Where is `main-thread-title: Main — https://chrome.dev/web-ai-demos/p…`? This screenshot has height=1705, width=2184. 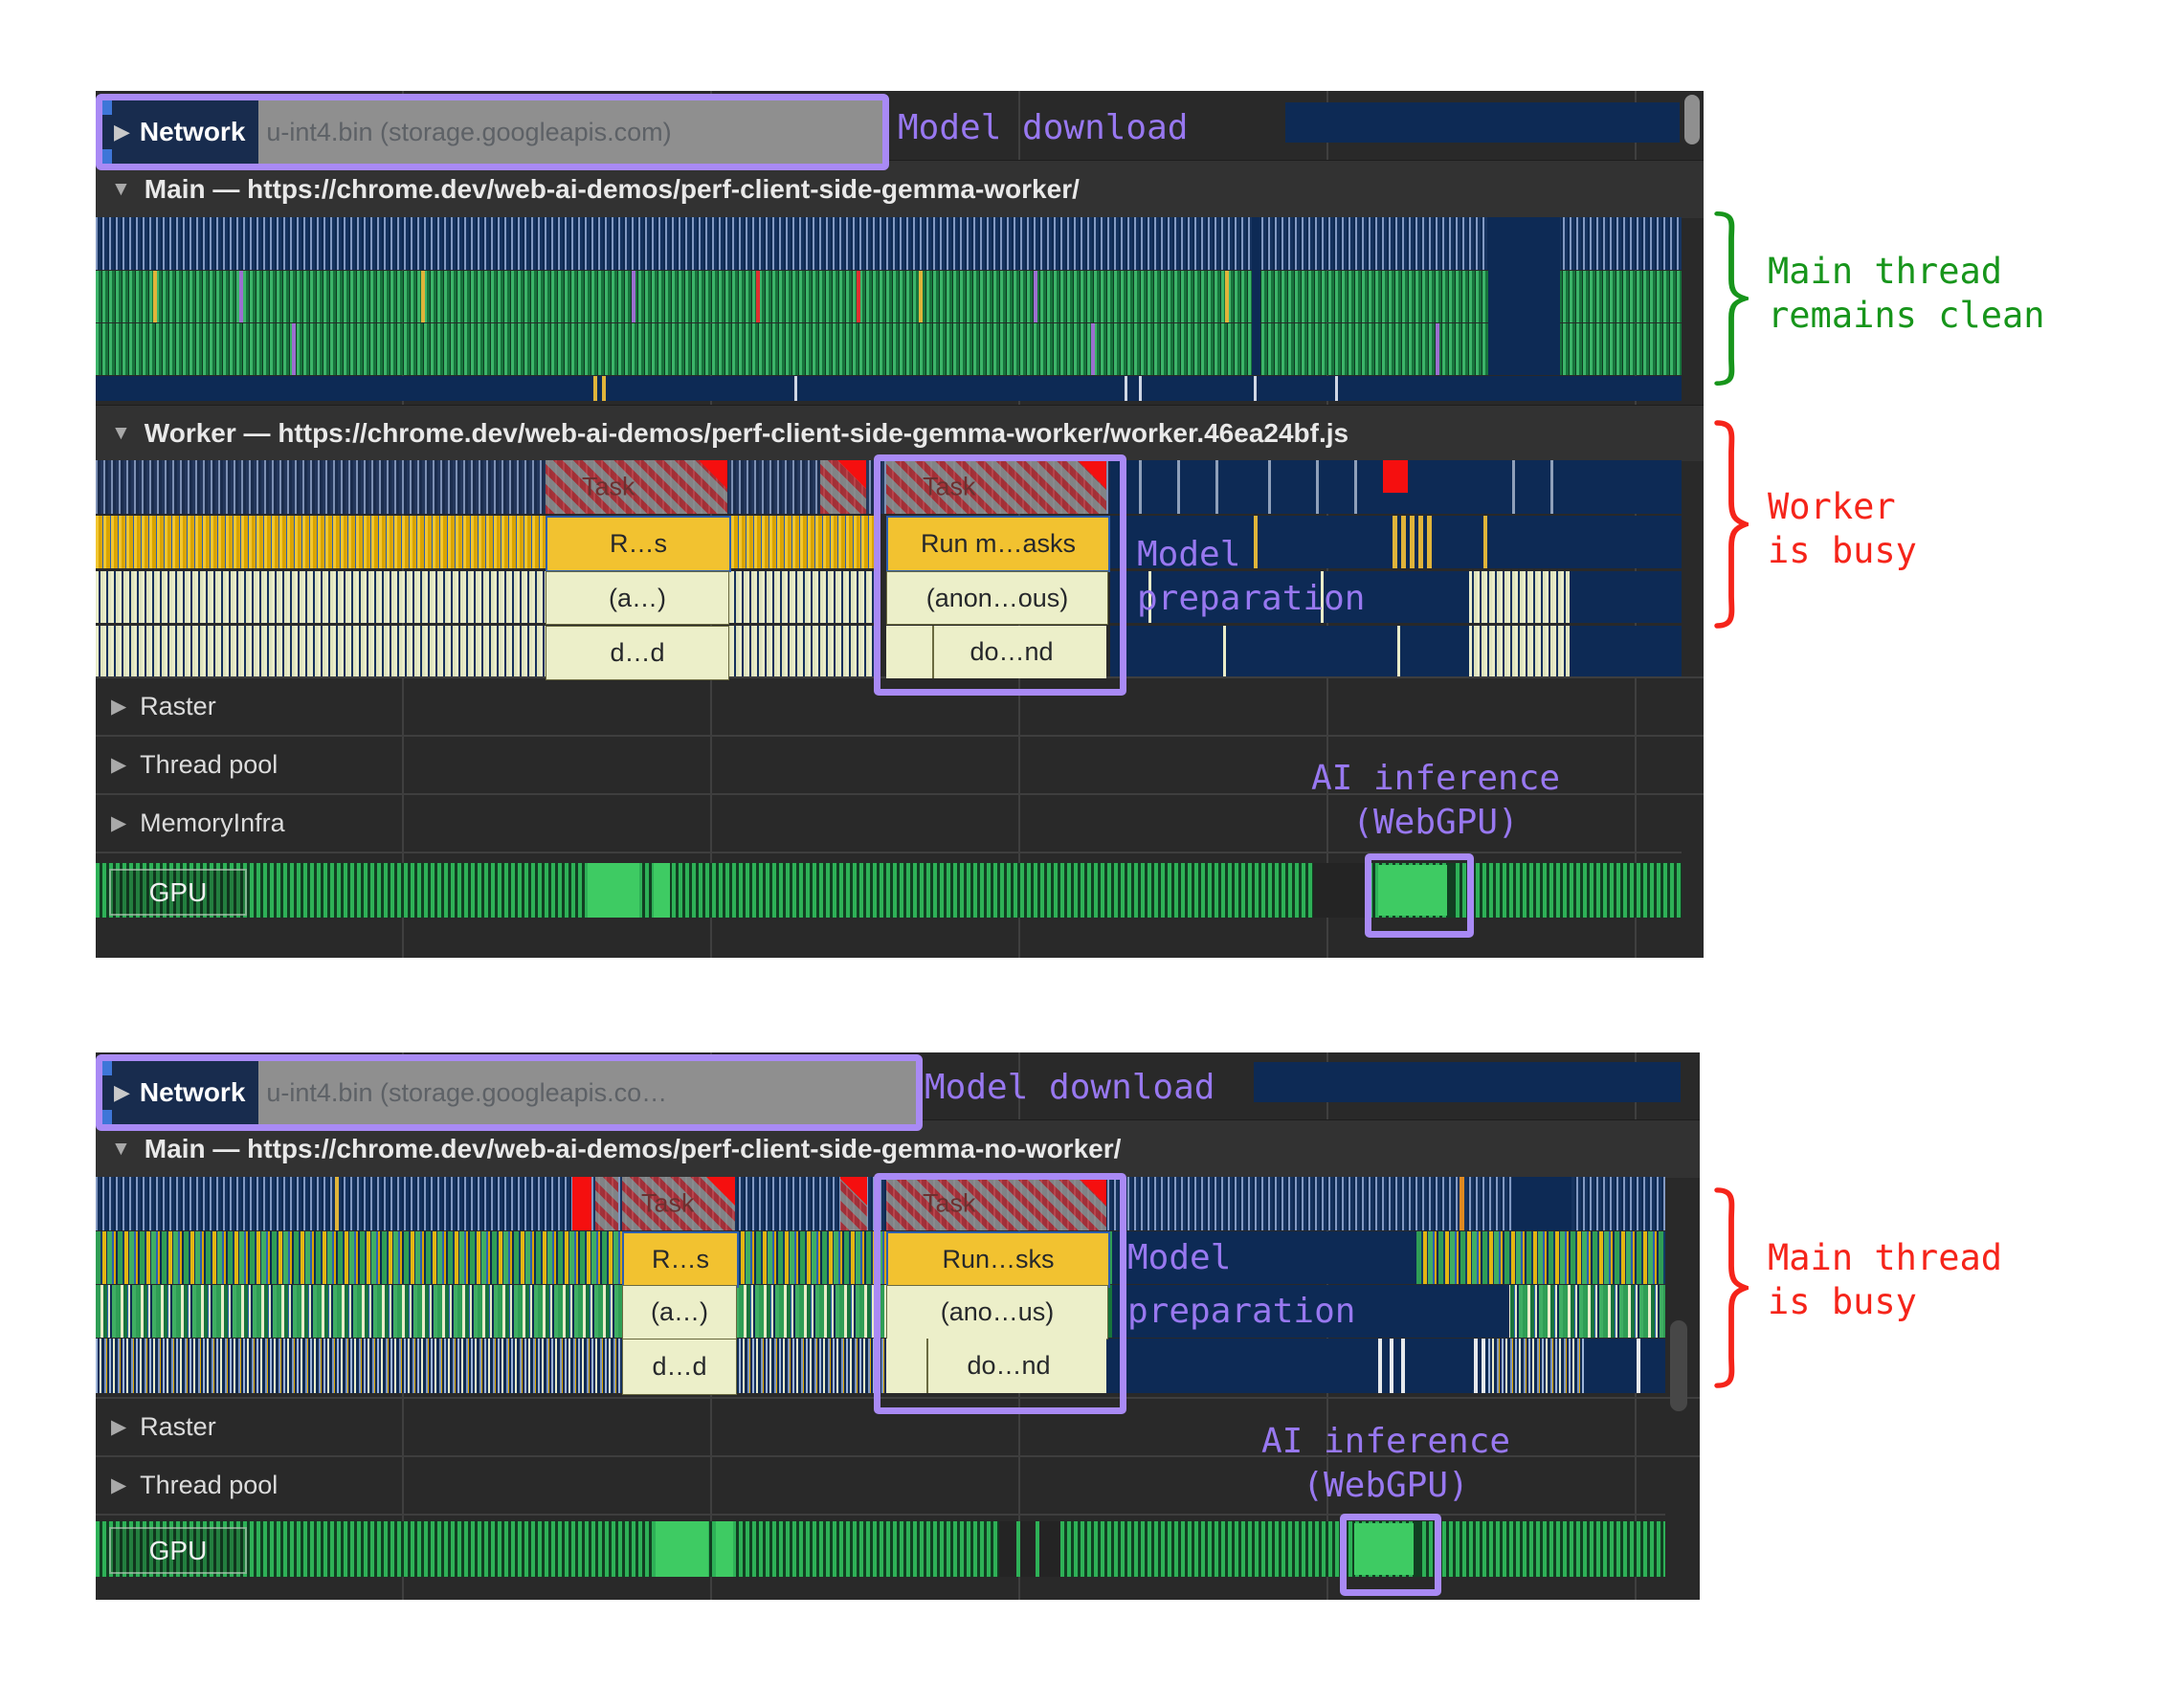
main-thread-title: Main — https://chrome.dev/web-ai-demos/p… is located at coordinates (633, 1148).